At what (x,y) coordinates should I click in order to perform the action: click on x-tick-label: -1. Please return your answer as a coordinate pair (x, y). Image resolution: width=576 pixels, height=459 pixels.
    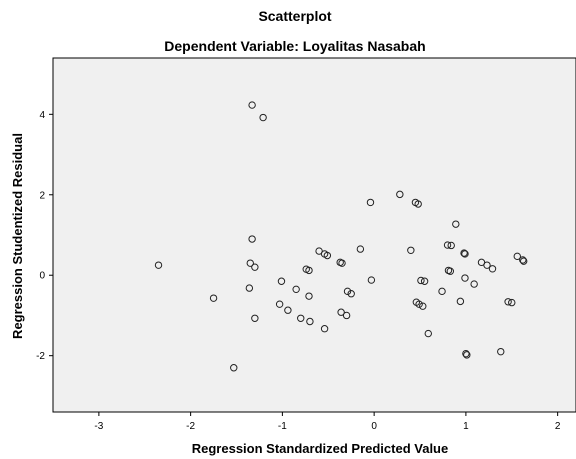
    Looking at the image, I should click on (282, 426).